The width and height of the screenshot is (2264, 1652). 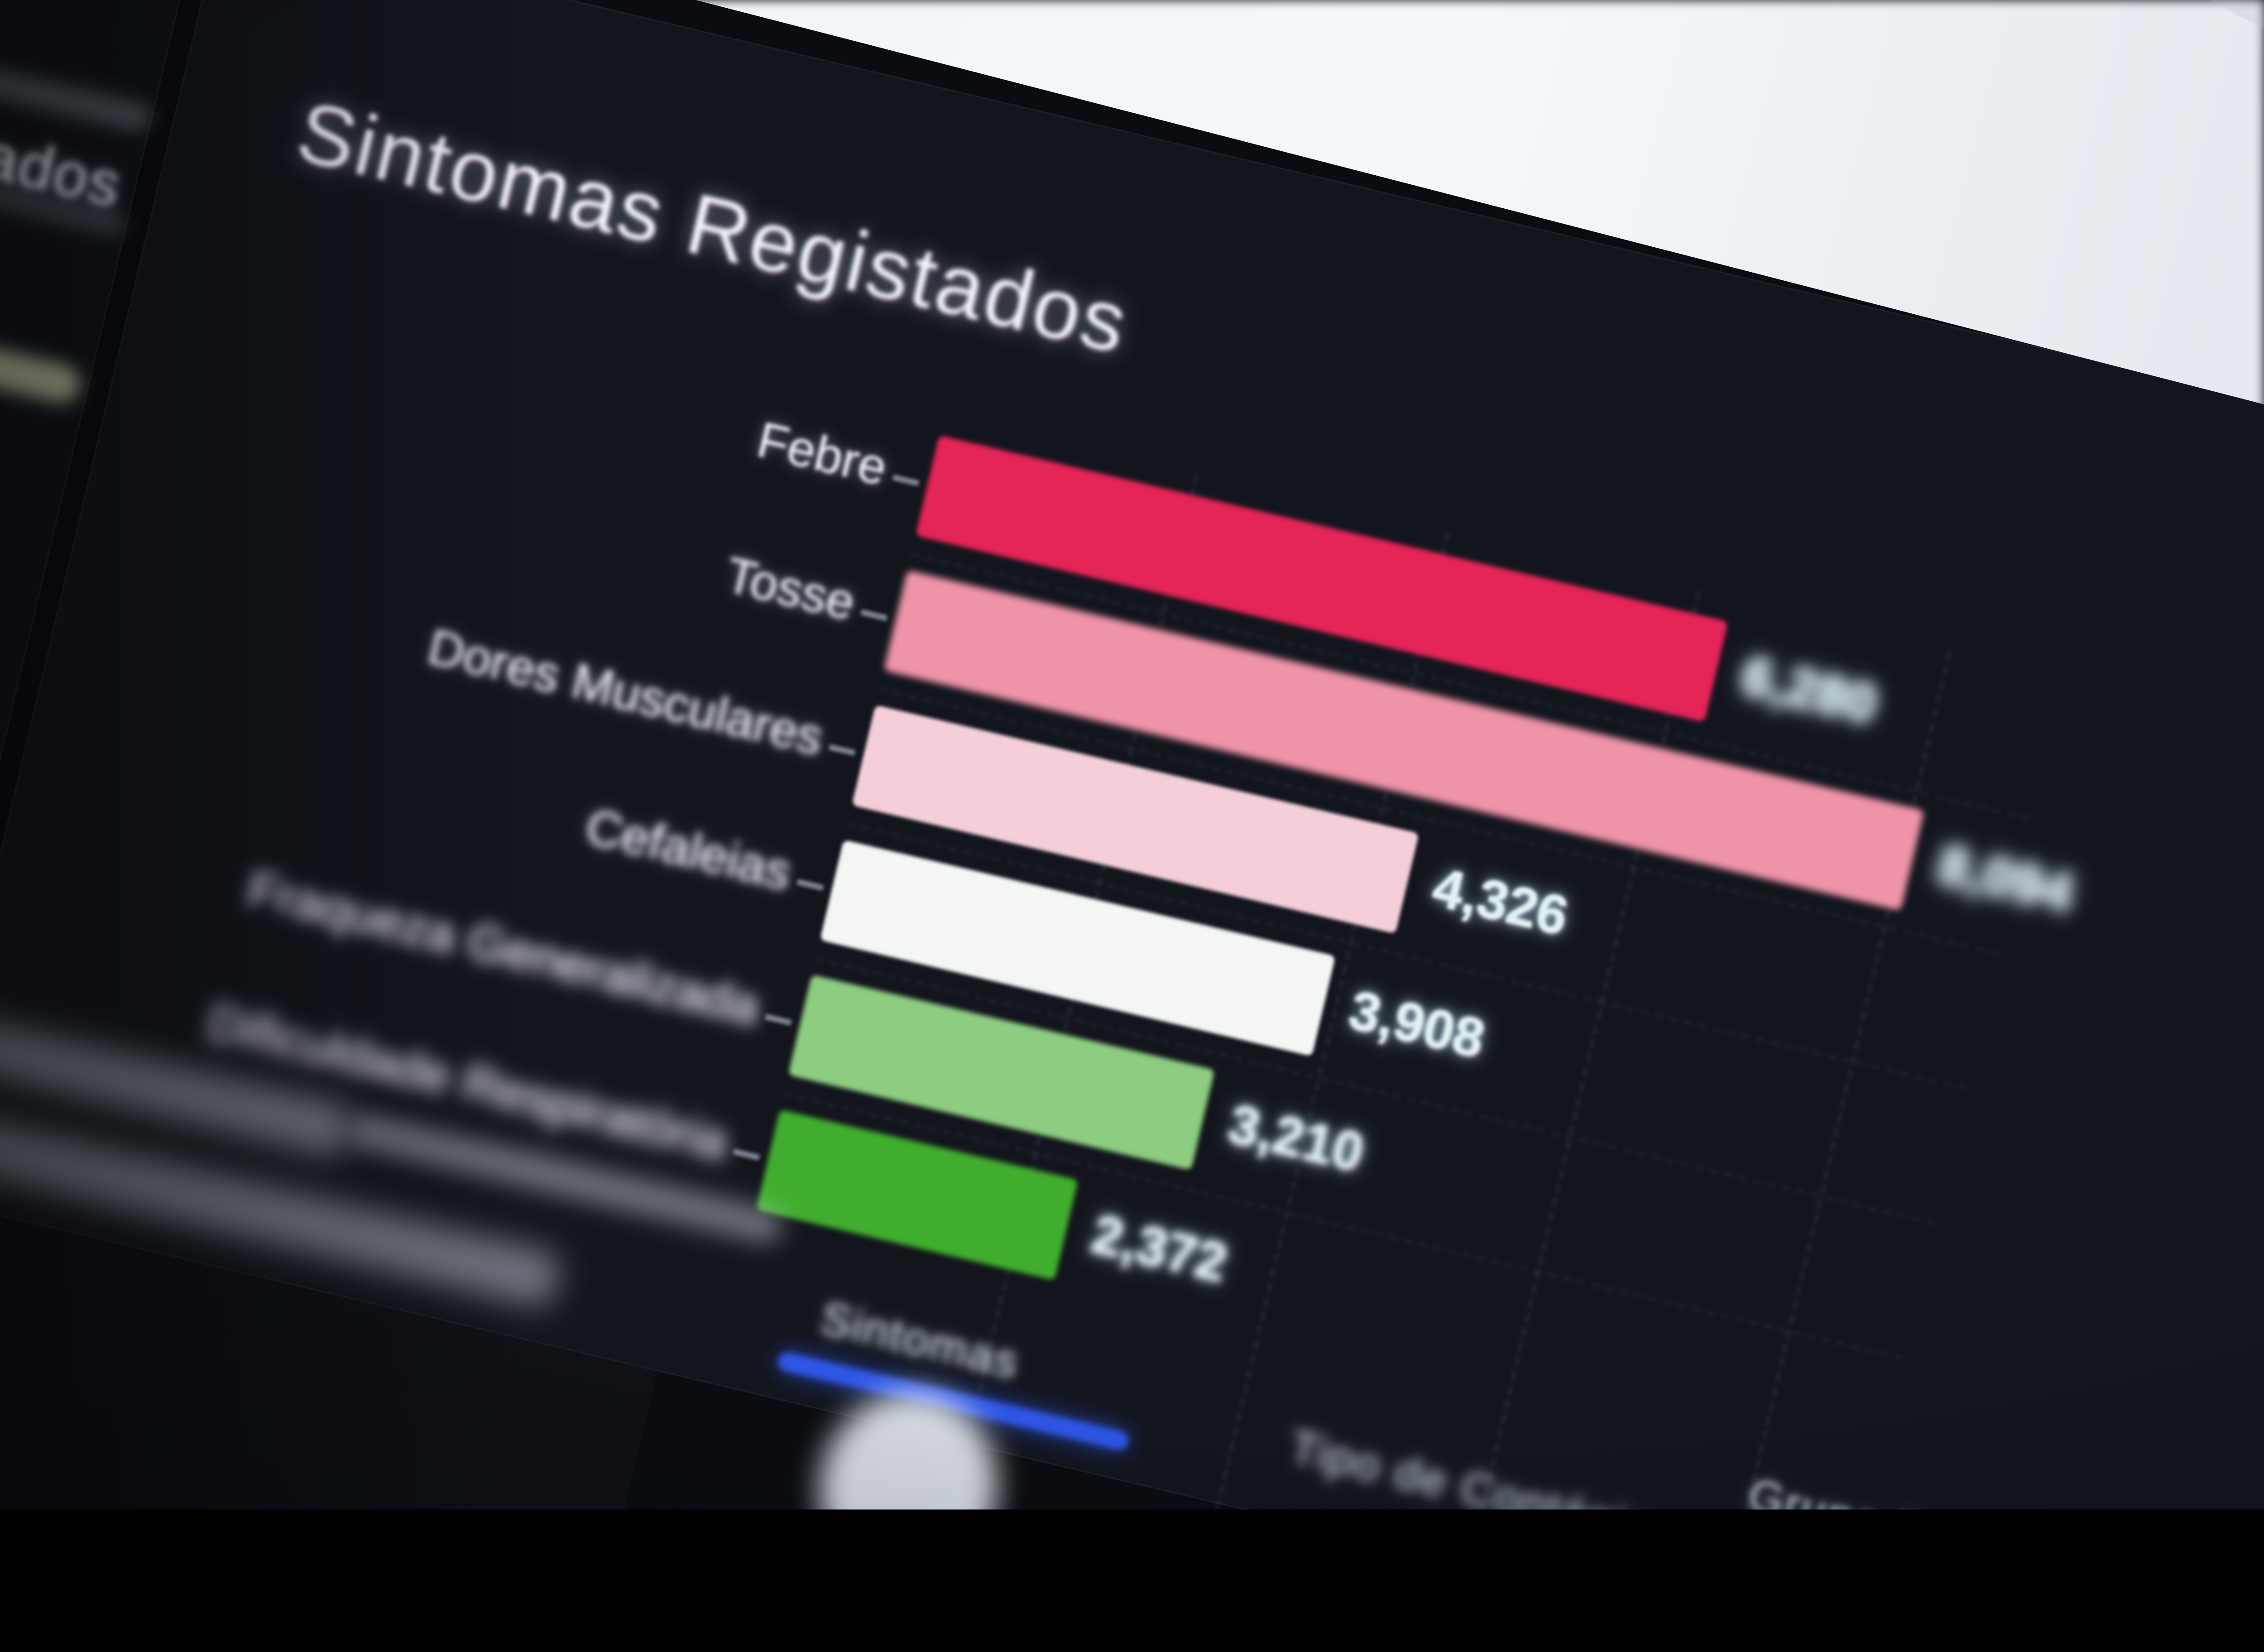 I want to click on value-label-cefaleias: 3,908, so click(x=1416, y=1024).